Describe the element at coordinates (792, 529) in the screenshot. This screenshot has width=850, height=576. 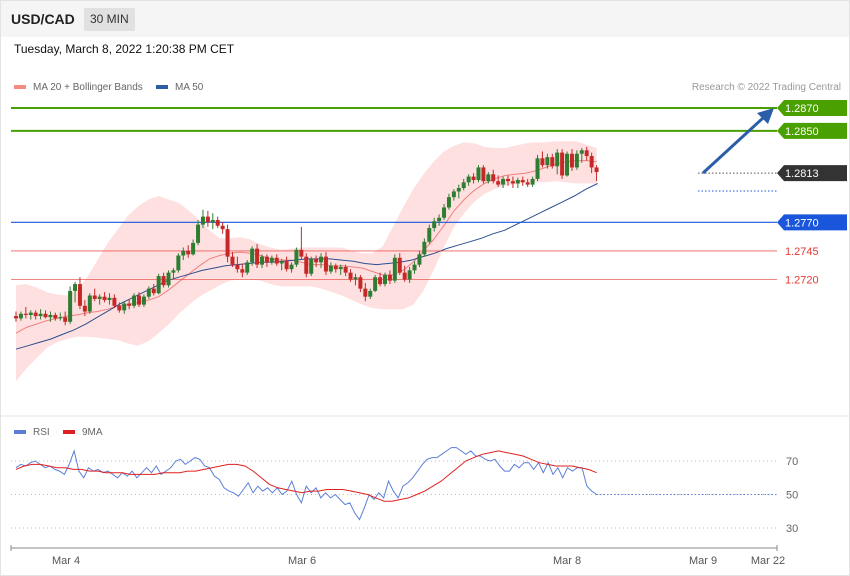
I see `rsi-tick-label: 30` at that location.